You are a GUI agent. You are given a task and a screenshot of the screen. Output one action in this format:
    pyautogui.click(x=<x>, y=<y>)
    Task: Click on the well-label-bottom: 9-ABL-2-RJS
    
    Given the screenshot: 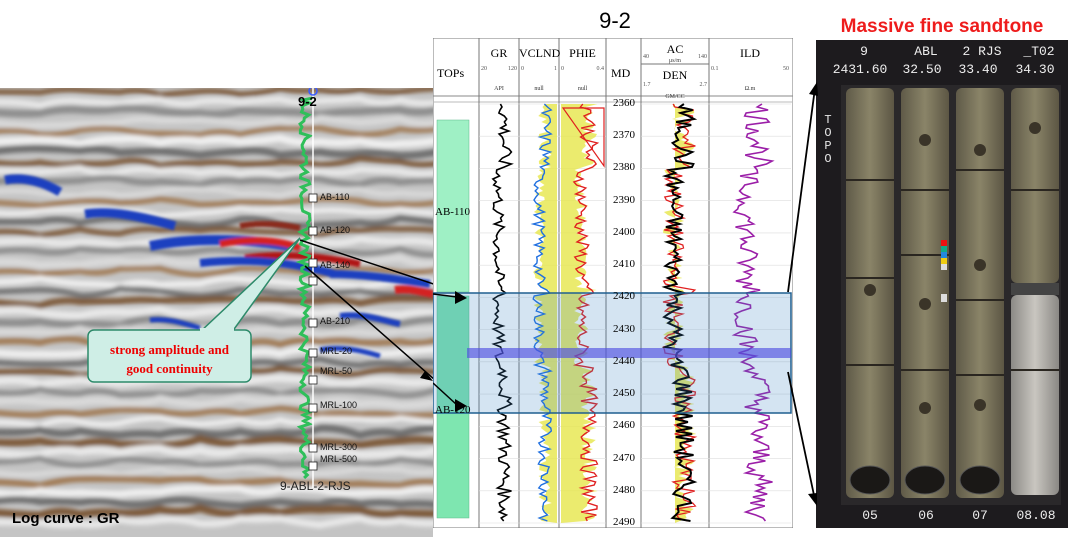 What is the action you would take?
    pyautogui.click(x=315, y=486)
    